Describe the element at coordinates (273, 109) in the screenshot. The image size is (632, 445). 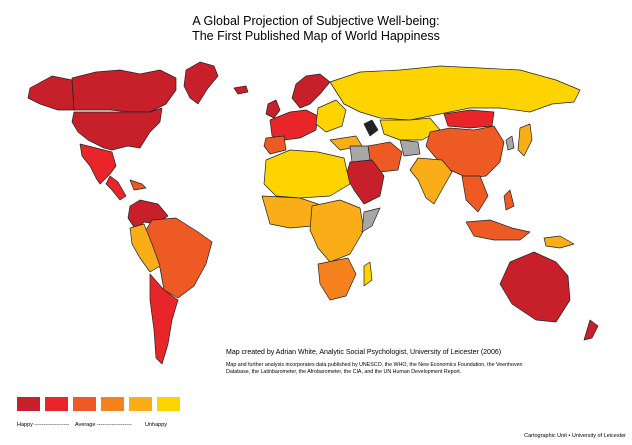
I see `region-british-isles` at that location.